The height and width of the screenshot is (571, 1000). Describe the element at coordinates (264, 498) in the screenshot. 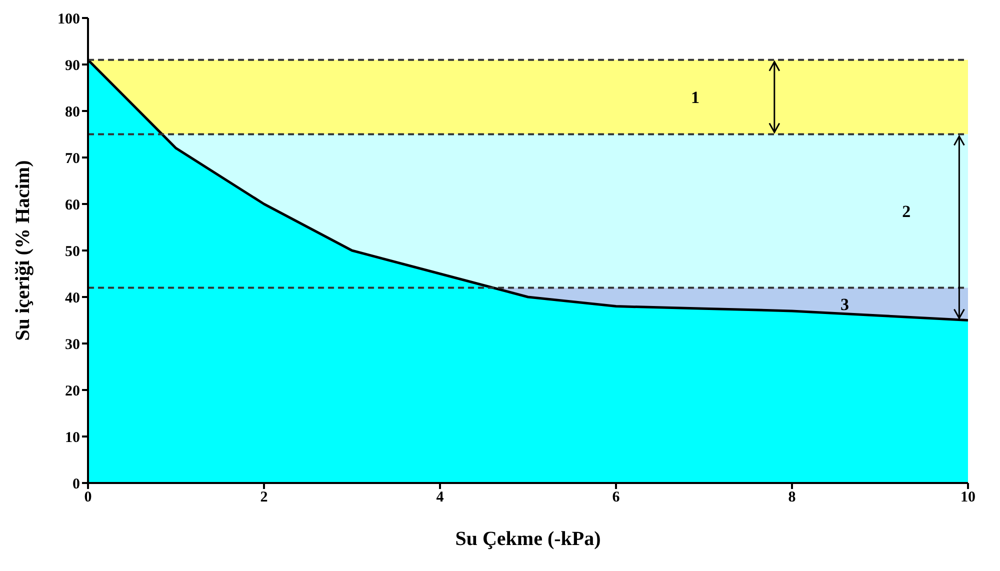

I see `x-tick-label: 2` at that location.